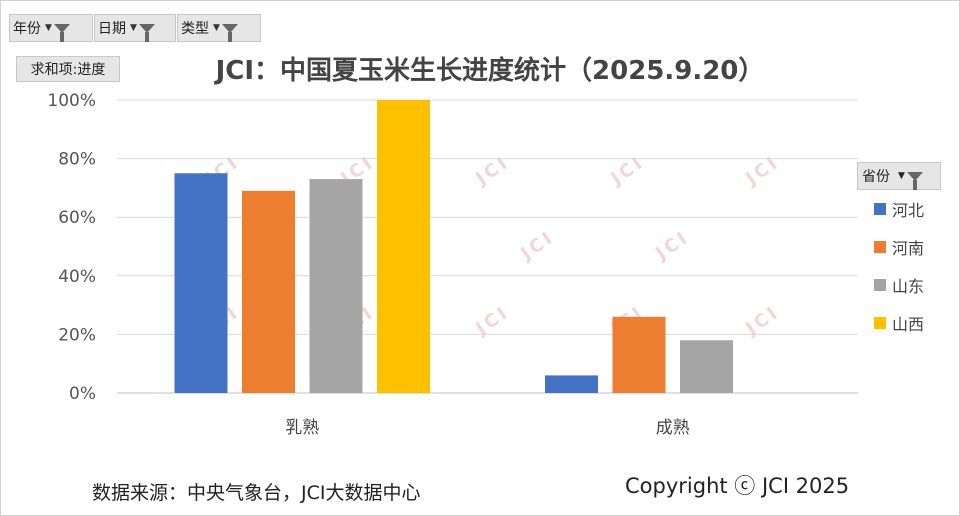  I want to click on bar-山西, so click(403, 246).